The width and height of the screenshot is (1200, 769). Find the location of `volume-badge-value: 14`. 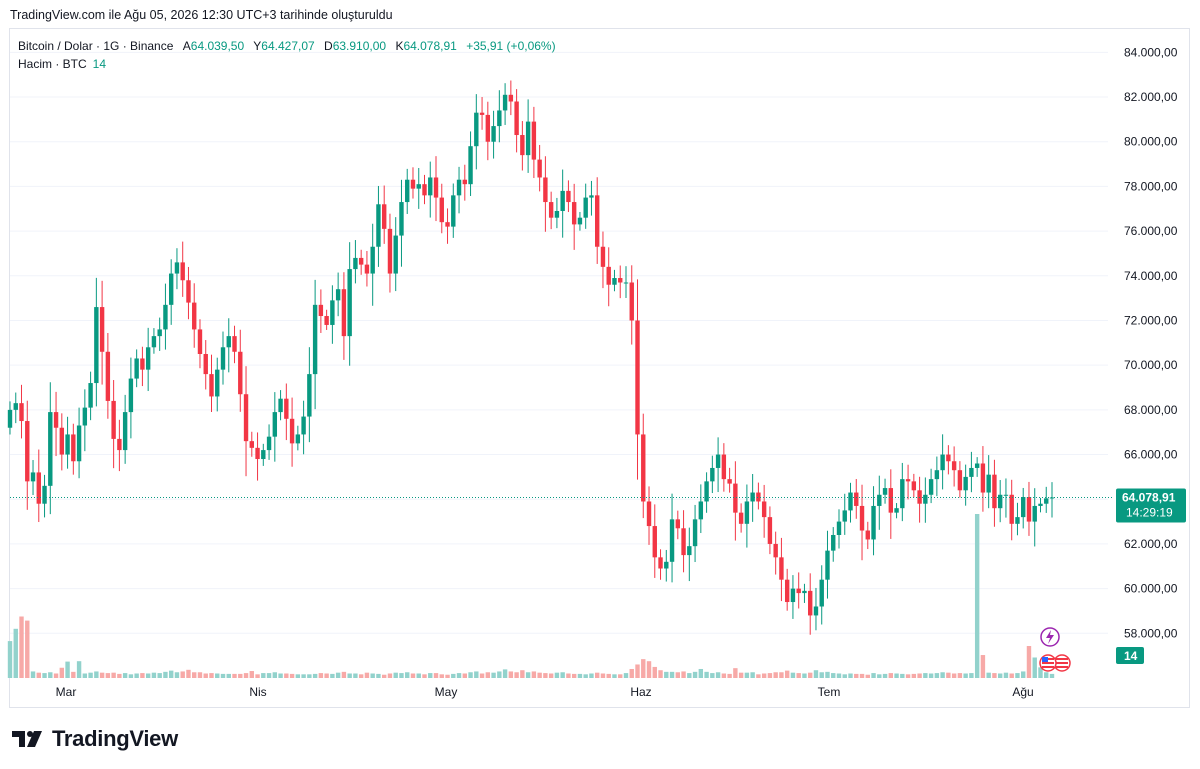

volume-badge-value: 14 is located at coordinates (1131, 656).